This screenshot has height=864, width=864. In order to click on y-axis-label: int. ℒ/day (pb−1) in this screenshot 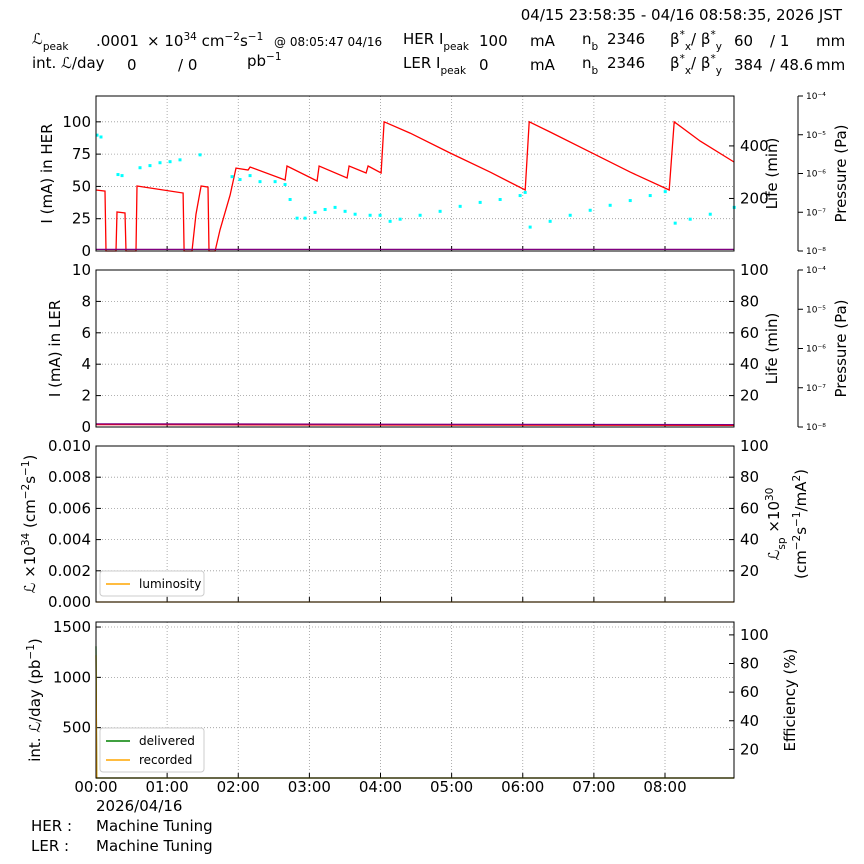, I will do `click(34, 700)`.